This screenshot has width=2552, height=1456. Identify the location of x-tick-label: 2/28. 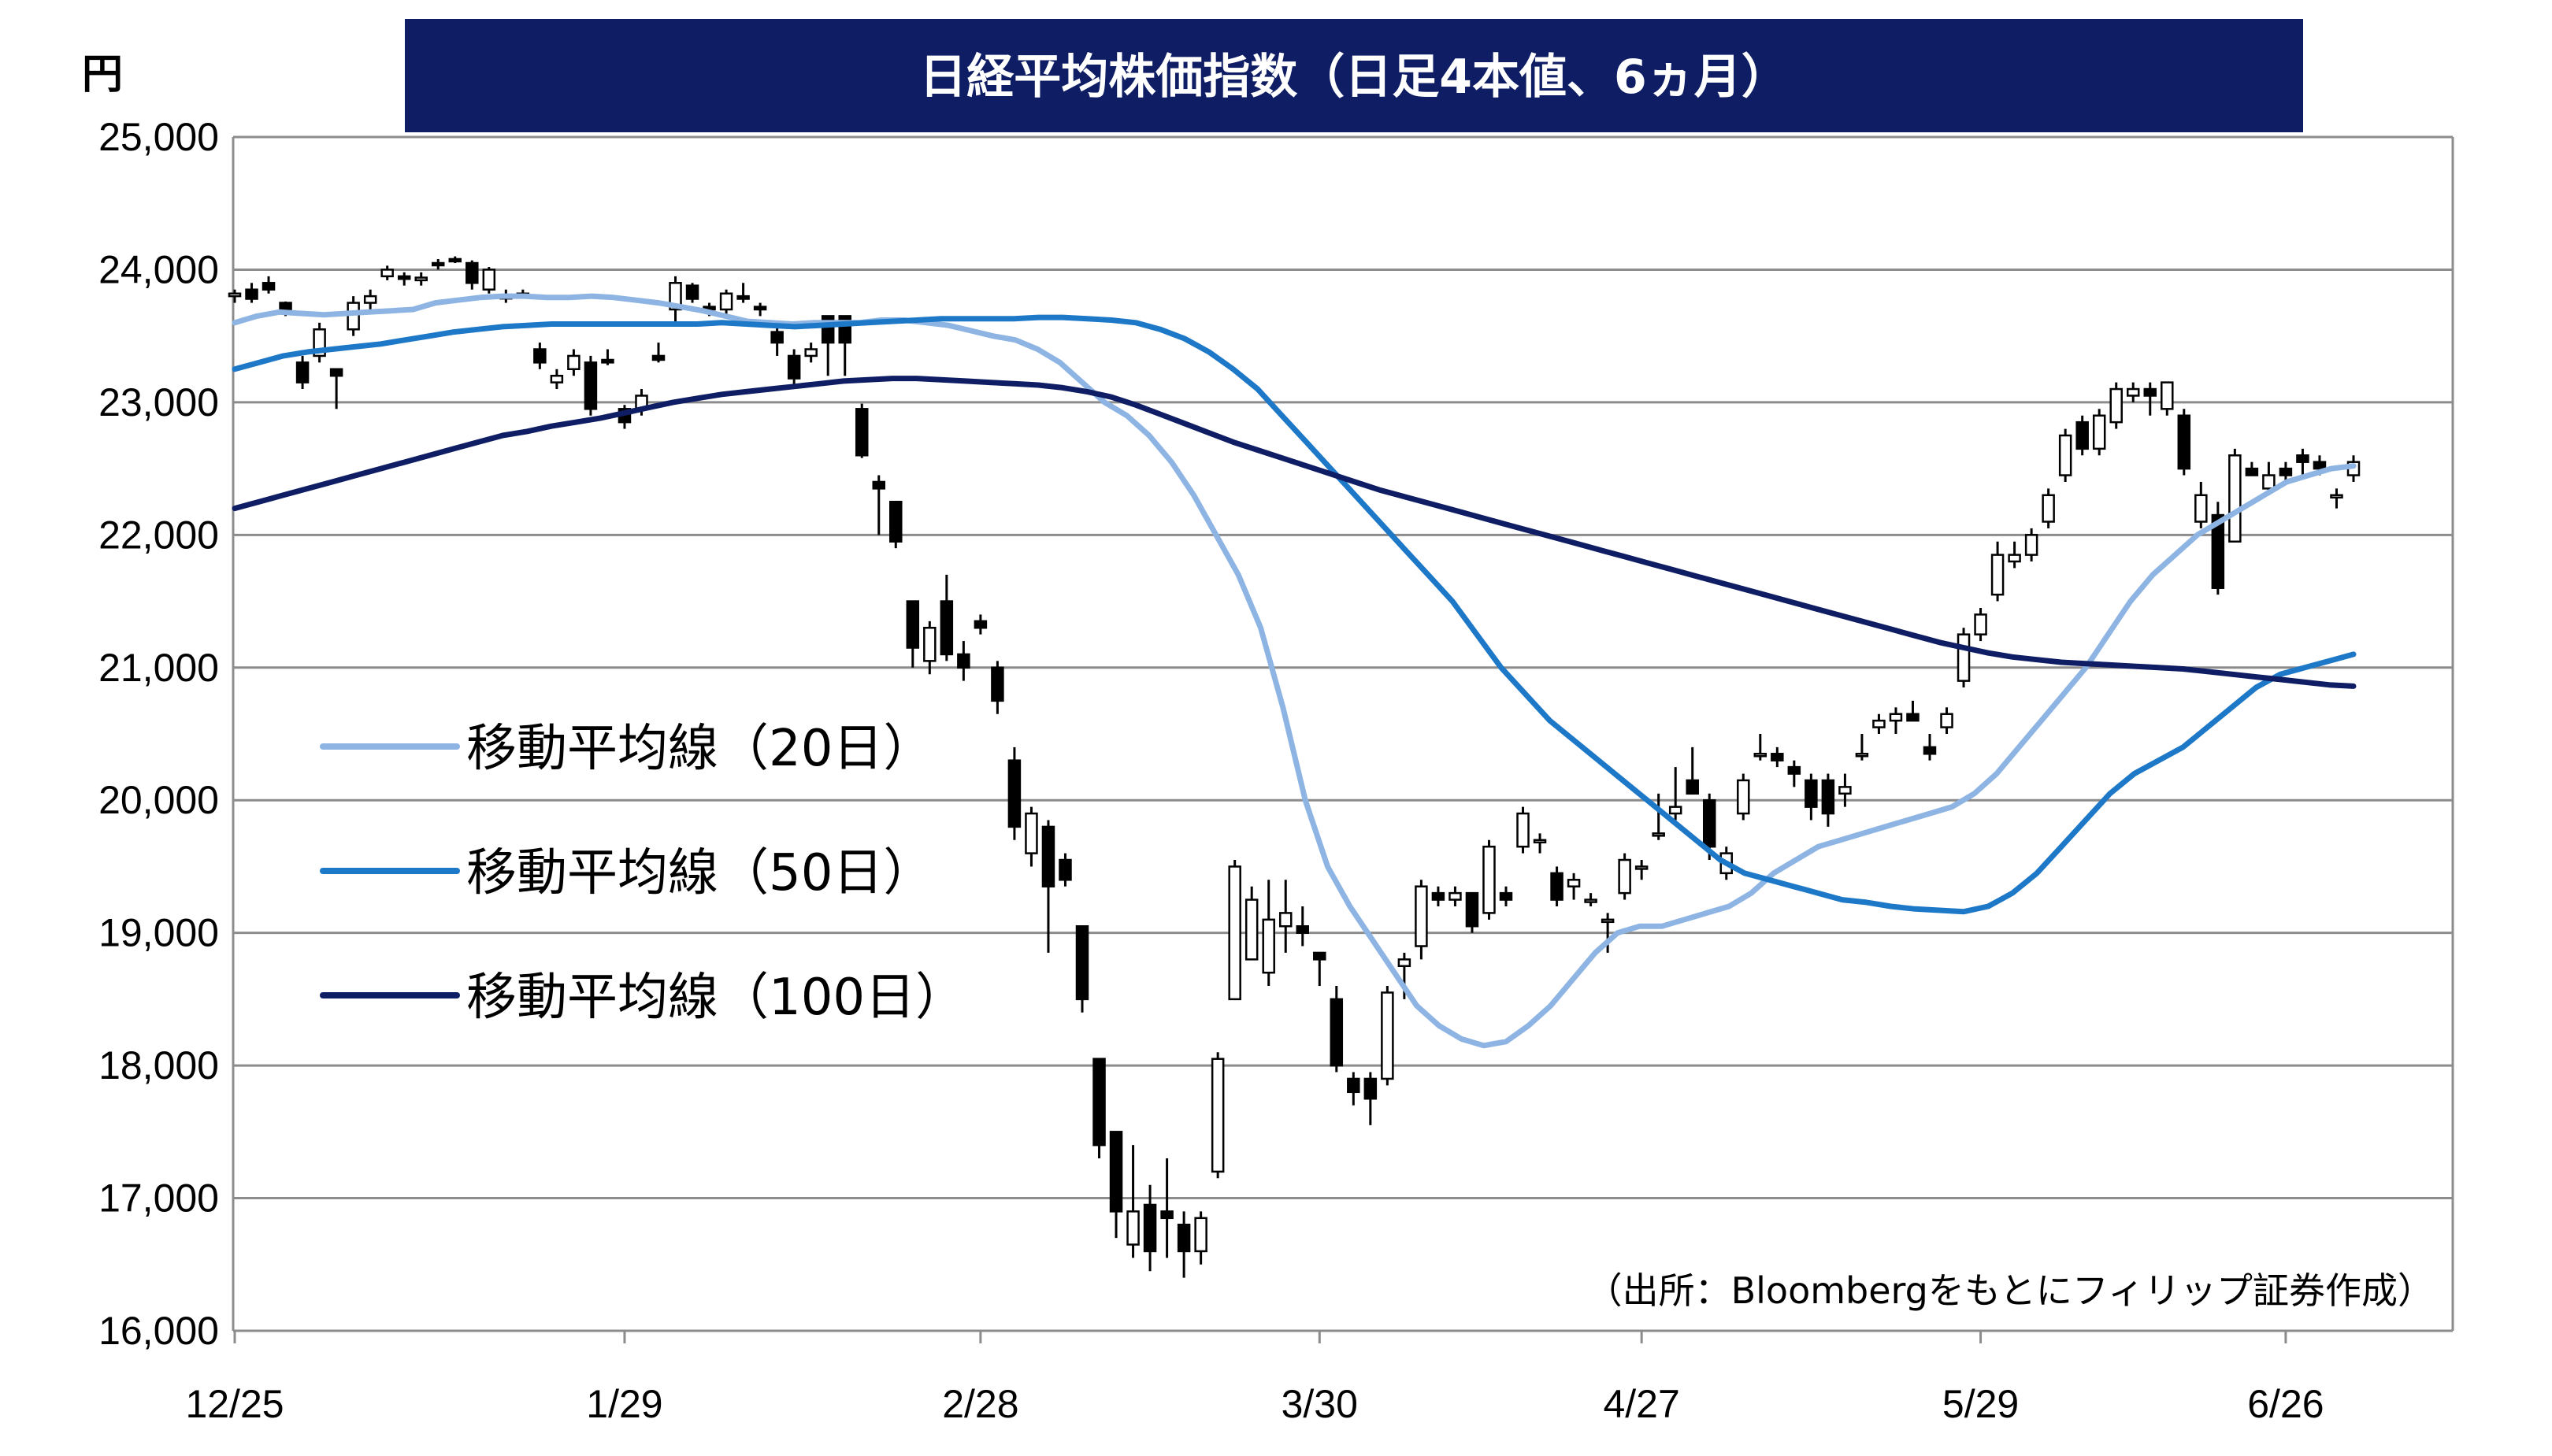
(980, 1404).